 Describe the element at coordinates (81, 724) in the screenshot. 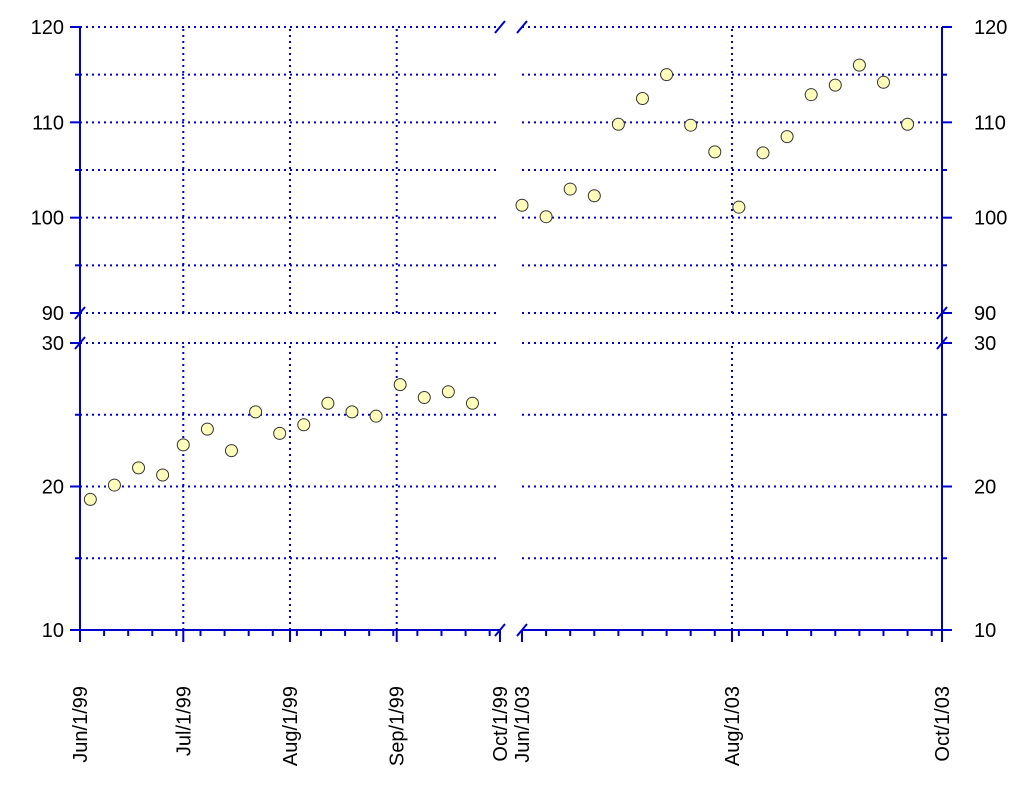

I see `x-tick-label: Jun/1/99` at that location.